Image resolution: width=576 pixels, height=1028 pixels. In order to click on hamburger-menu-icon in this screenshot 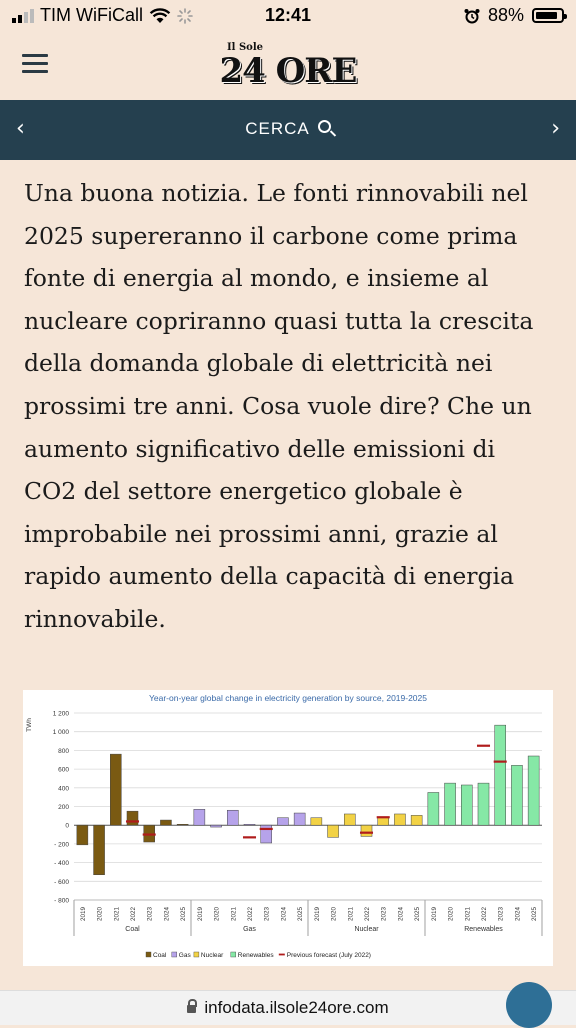, I will do `click(35, 65)`.